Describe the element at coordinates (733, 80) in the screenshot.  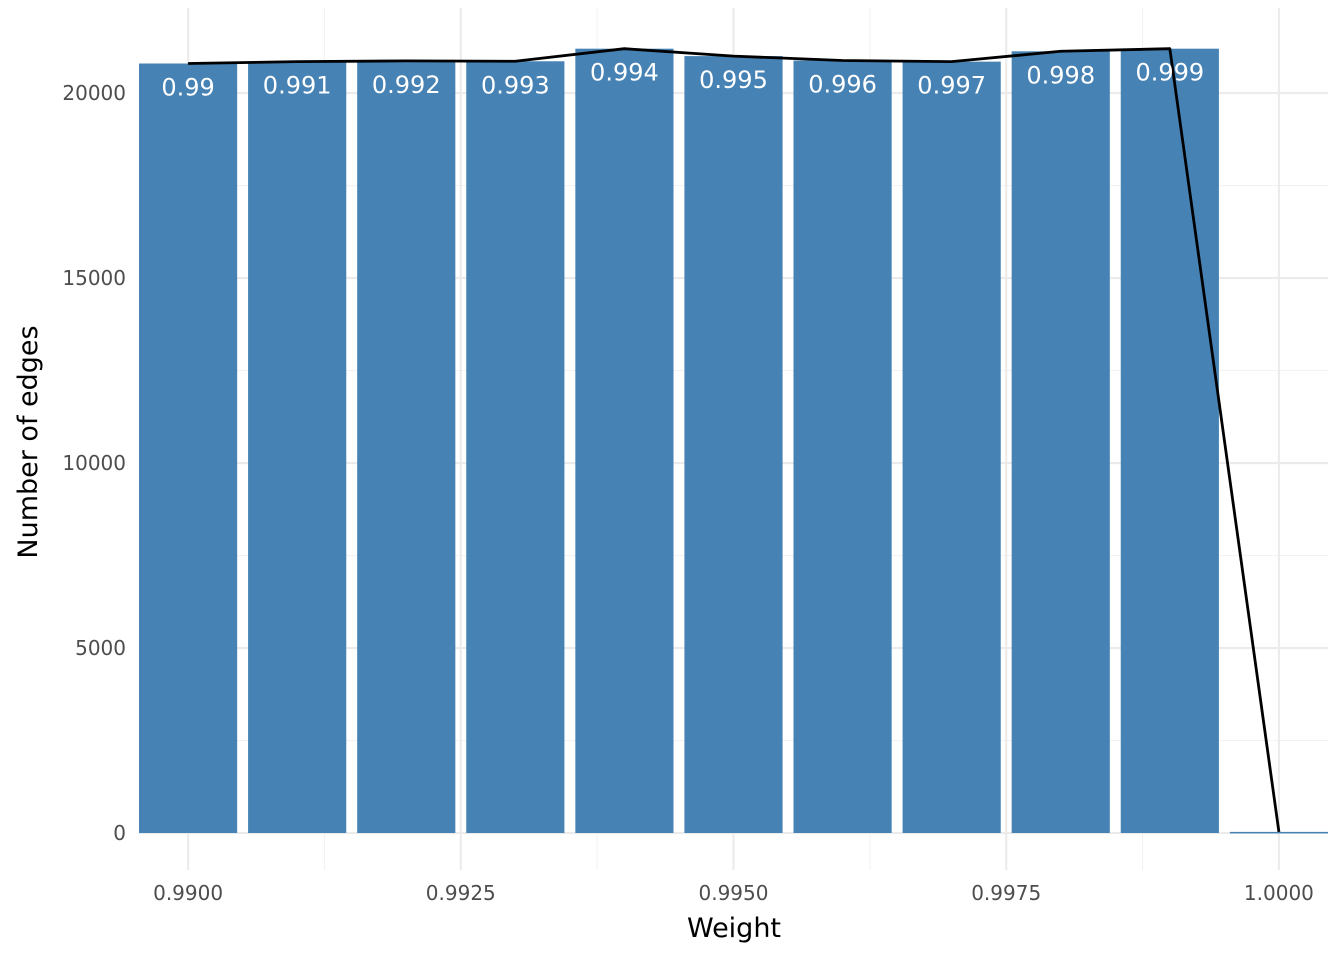
I see `bar-value-label: 0.995` at that location.